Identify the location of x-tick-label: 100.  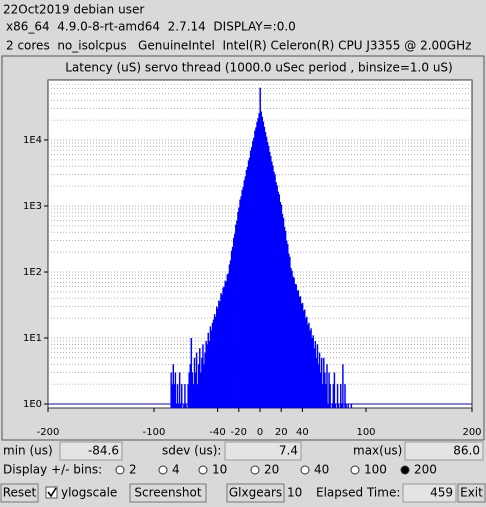
(365, 432).